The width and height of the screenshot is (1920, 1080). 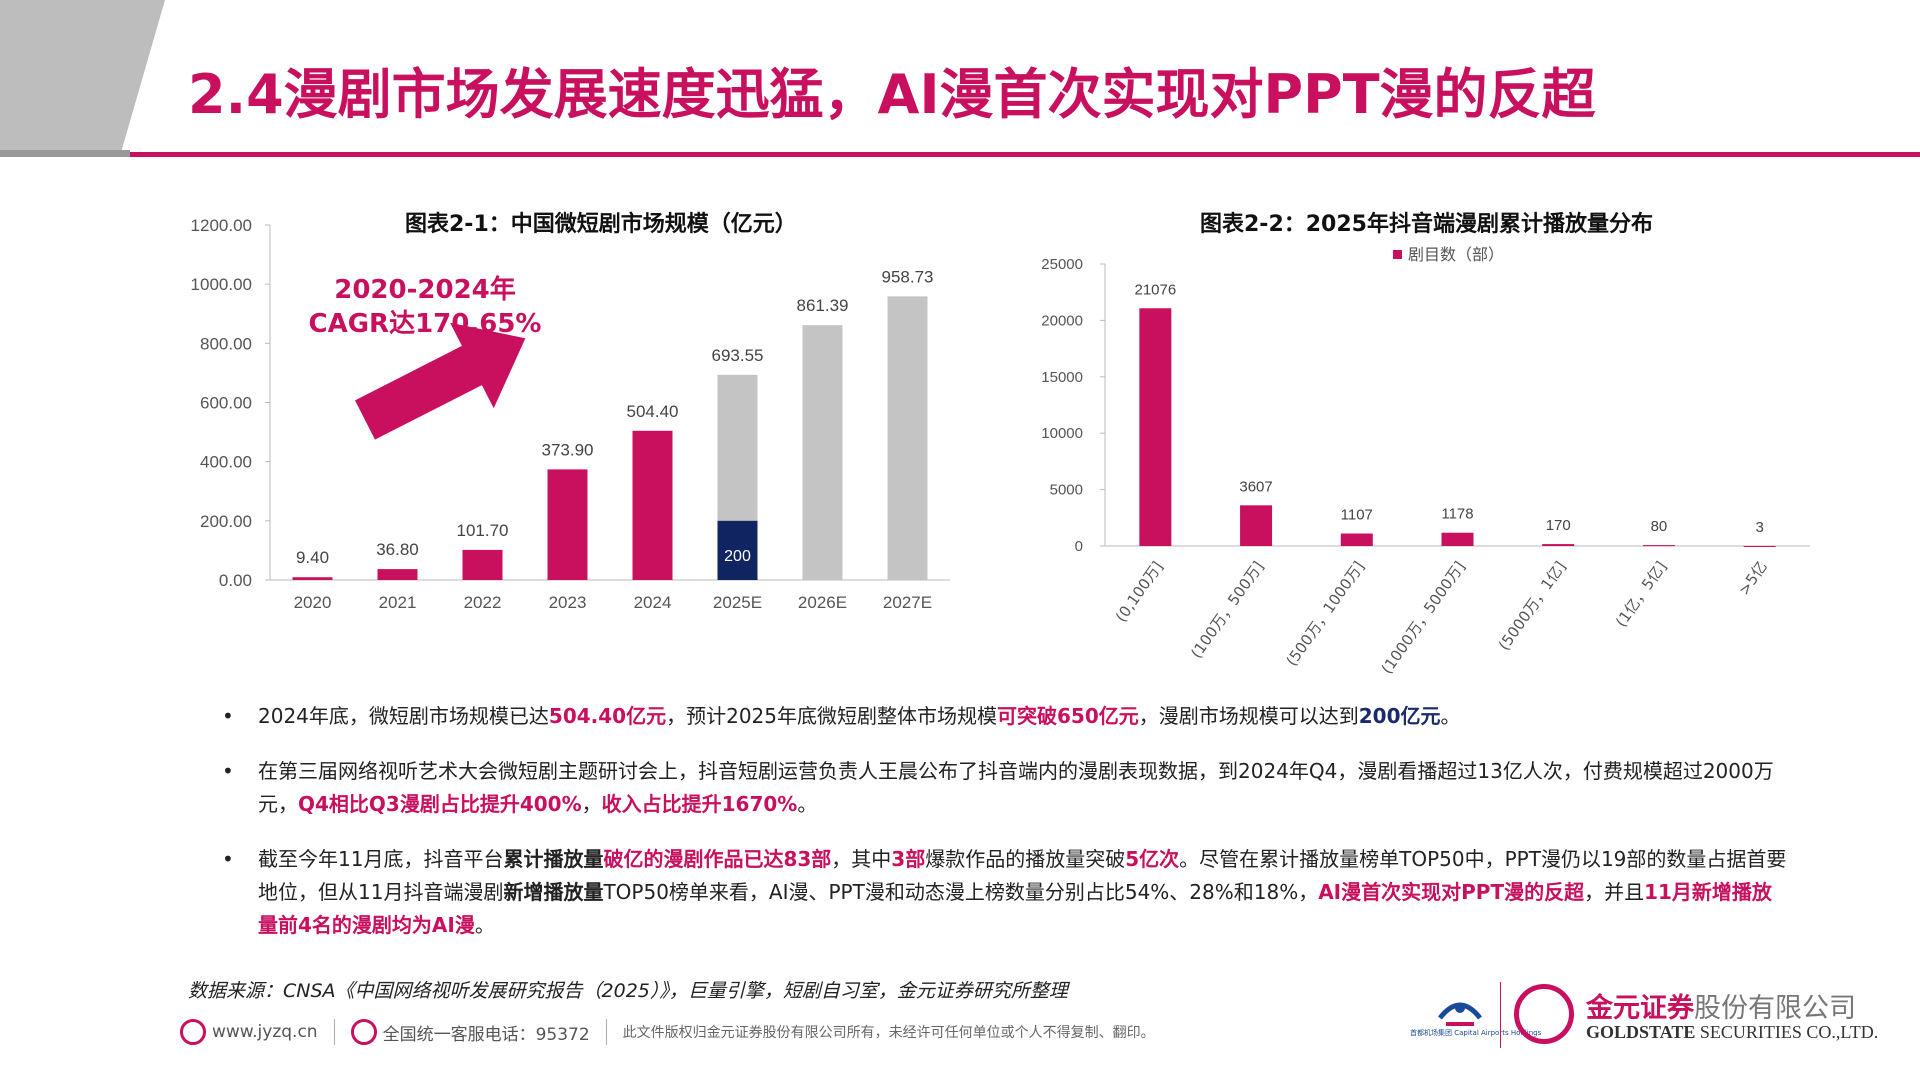 I want to click on chart2-x-tick-label: (1亿，5亿], so click(x=1641, y=594).